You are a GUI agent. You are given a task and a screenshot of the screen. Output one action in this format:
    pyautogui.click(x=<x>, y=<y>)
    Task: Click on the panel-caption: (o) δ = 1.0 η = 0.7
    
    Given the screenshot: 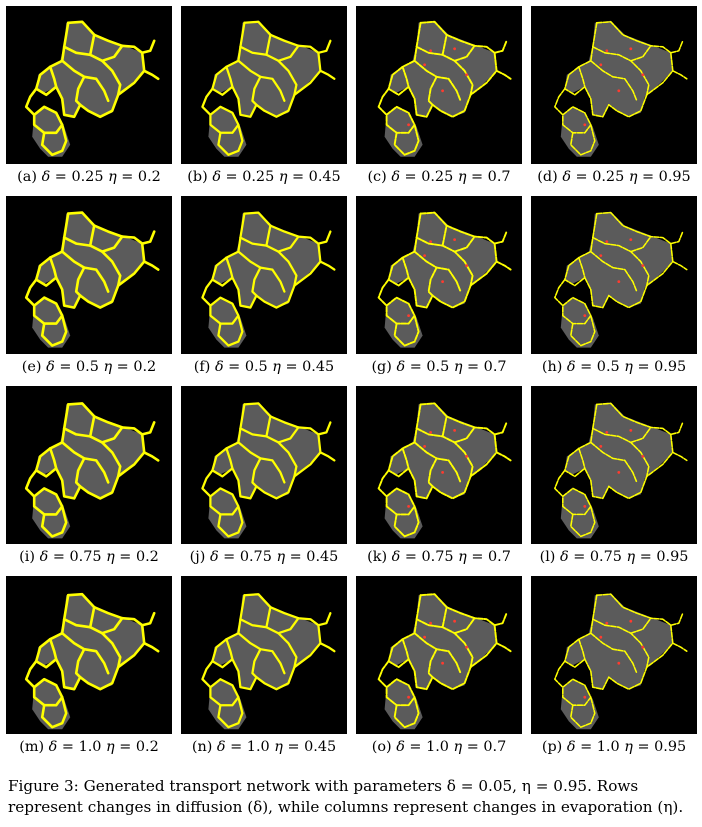 What is the action you would take?
    pyautogui.click(x=439, y=747)
    